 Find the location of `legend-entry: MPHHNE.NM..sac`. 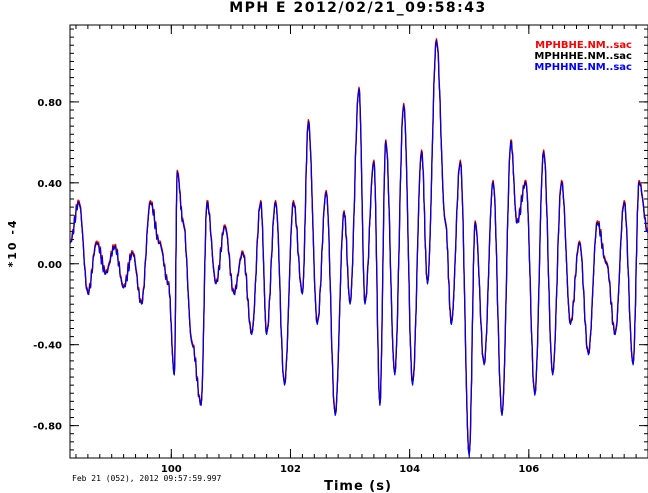

legend-entry: MPHHNE.NM..sac is located at coordinates (583, 67).